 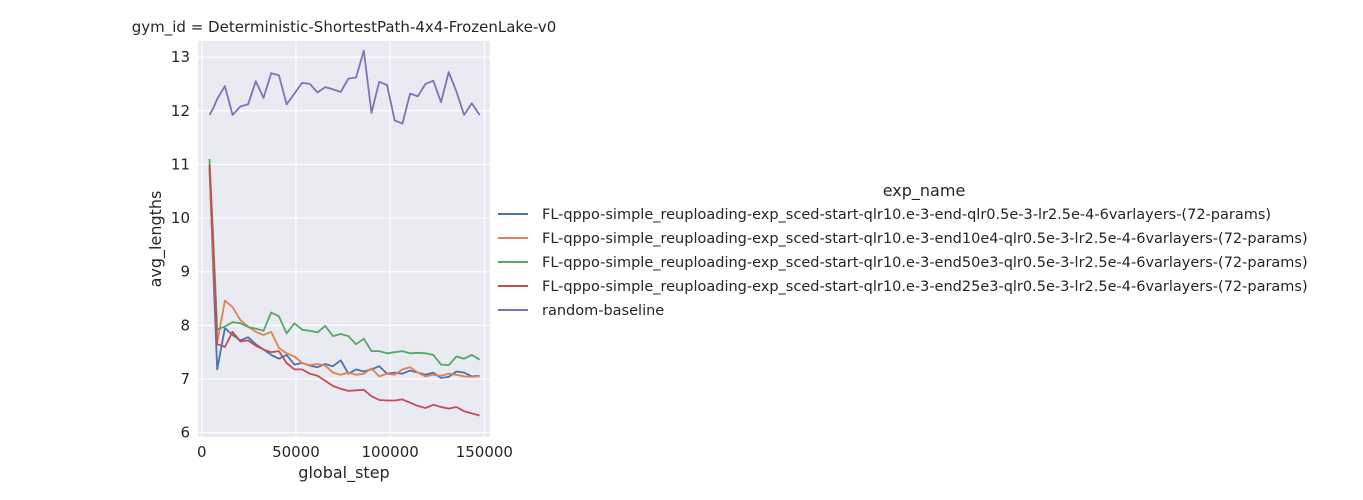 I want to click on y-tick-label: 8, so click(x=185, y=325).